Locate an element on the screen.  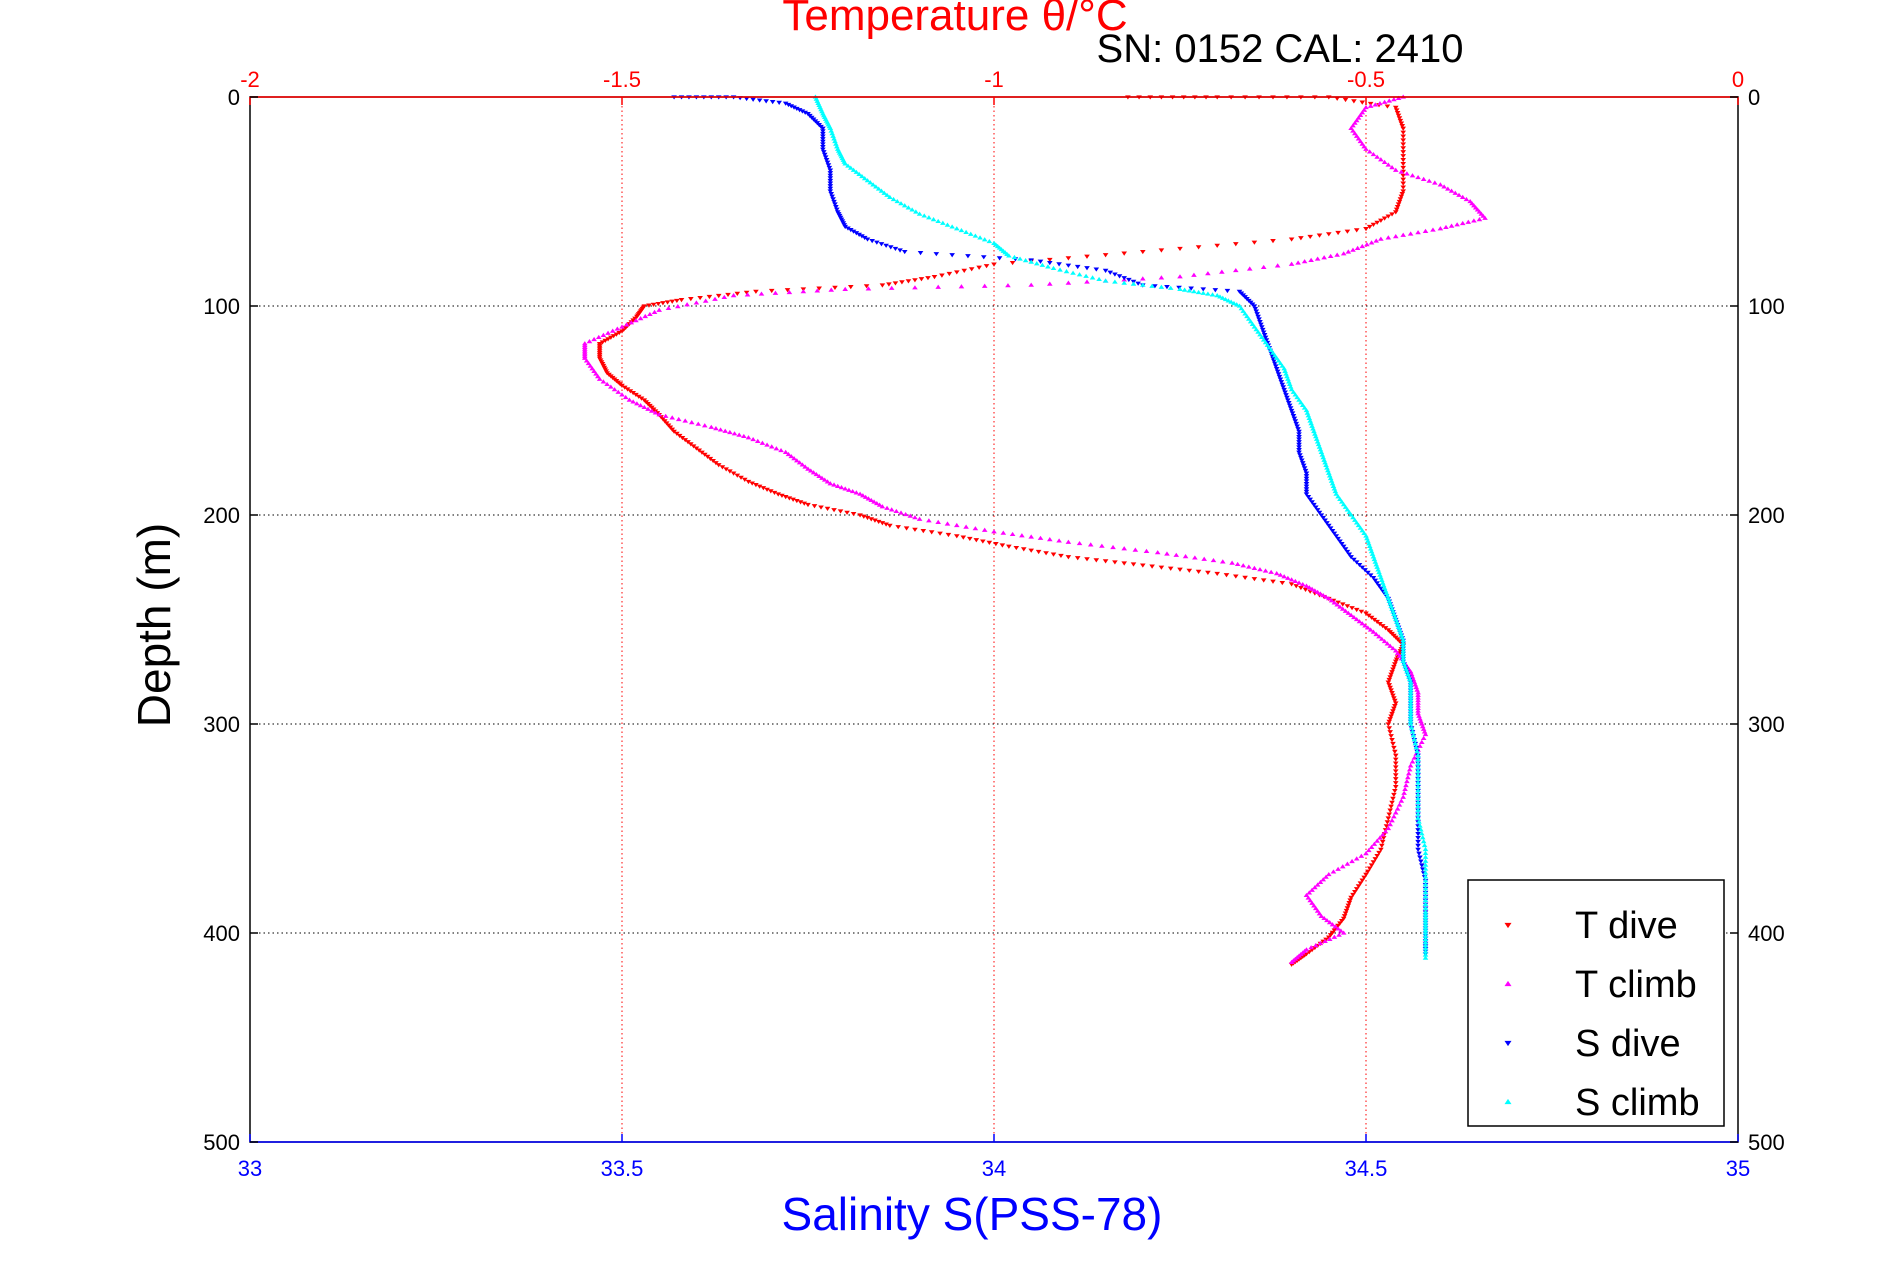
tick-label-bottom: 35 is located at coordinates (1738, 1168).